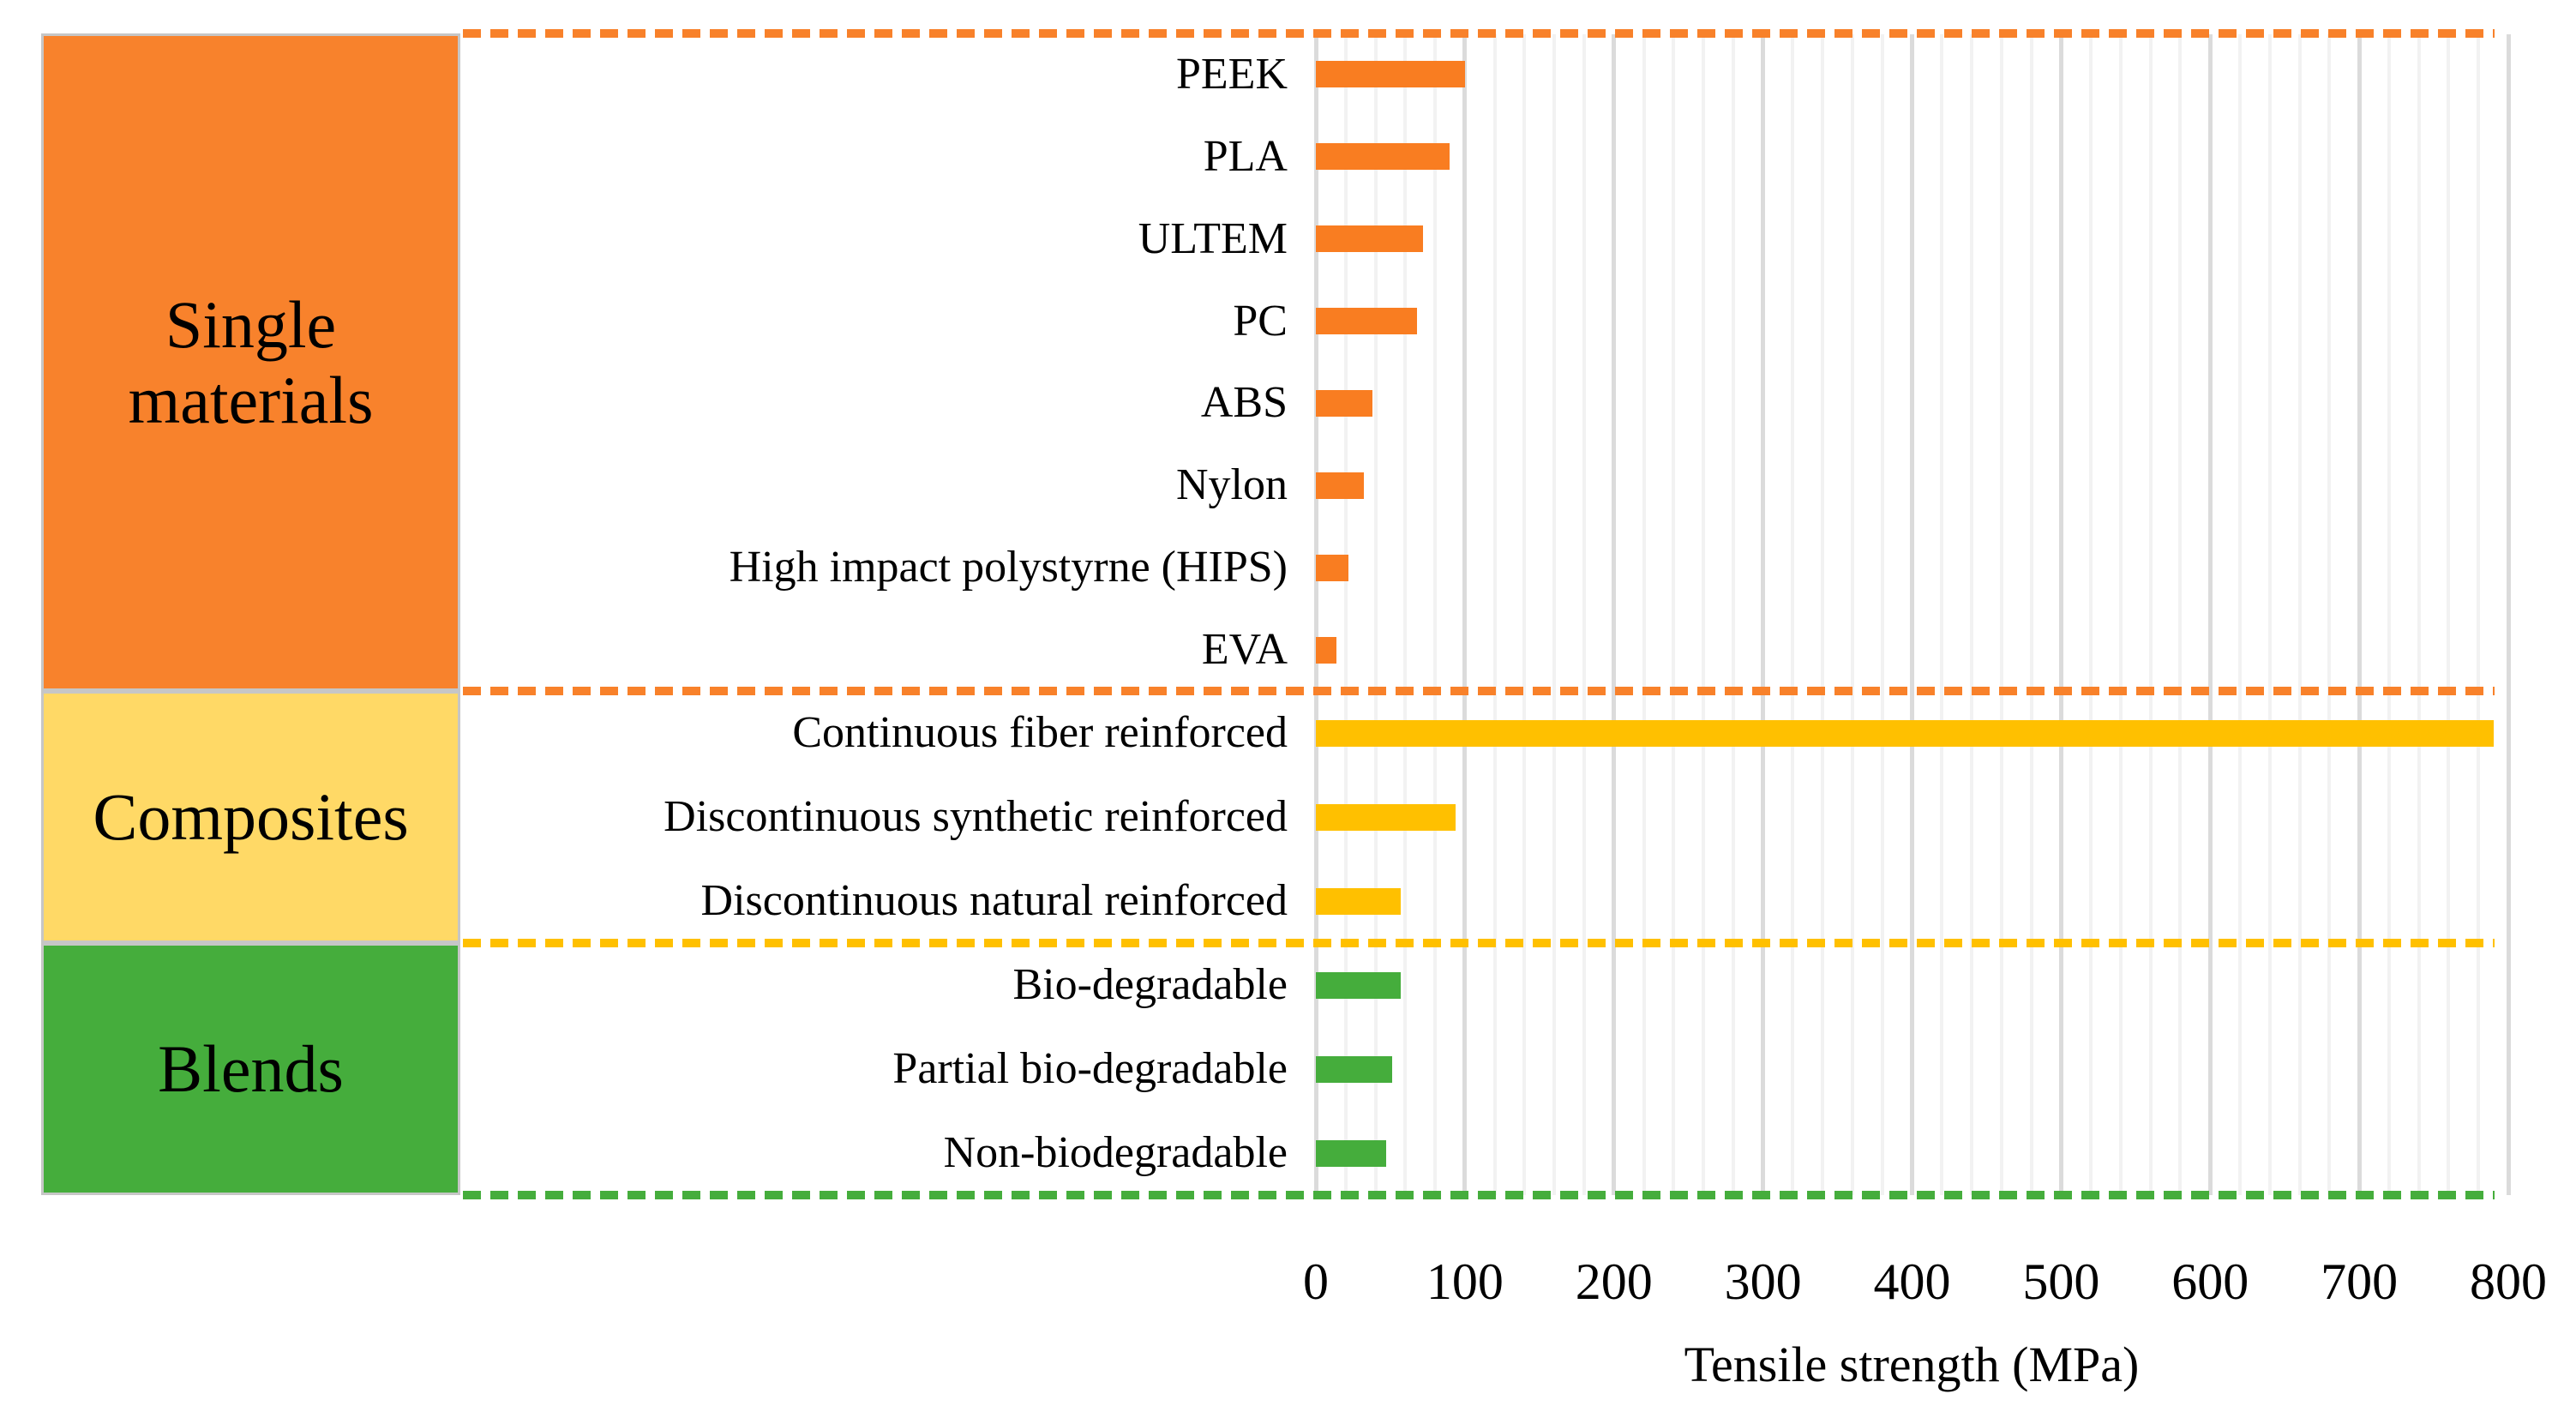  I want to click on category-label-composites: Composites, so click(251, 817).